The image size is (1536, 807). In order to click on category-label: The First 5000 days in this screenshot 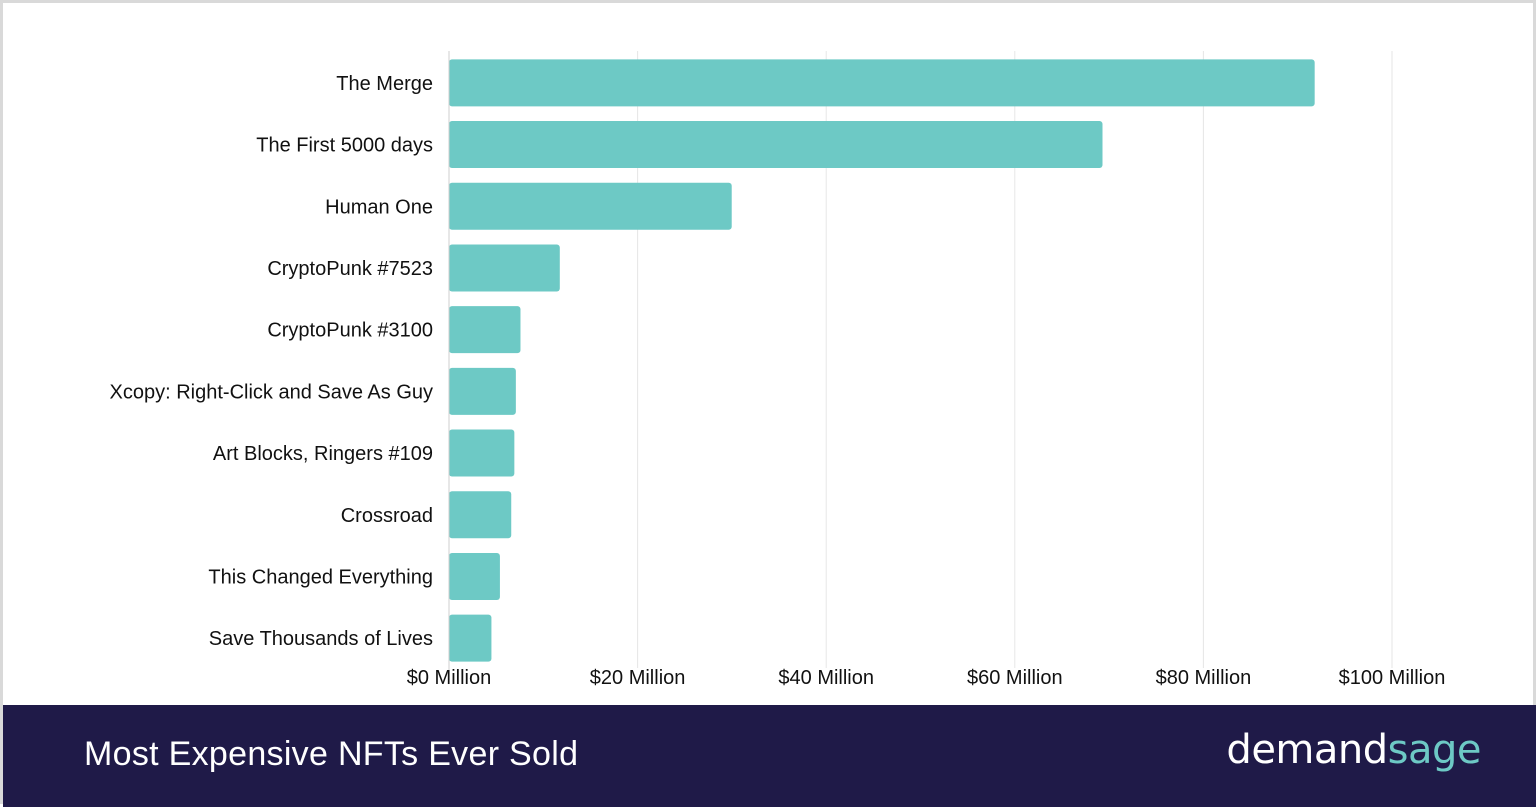, I will do `click(344, 146)`.